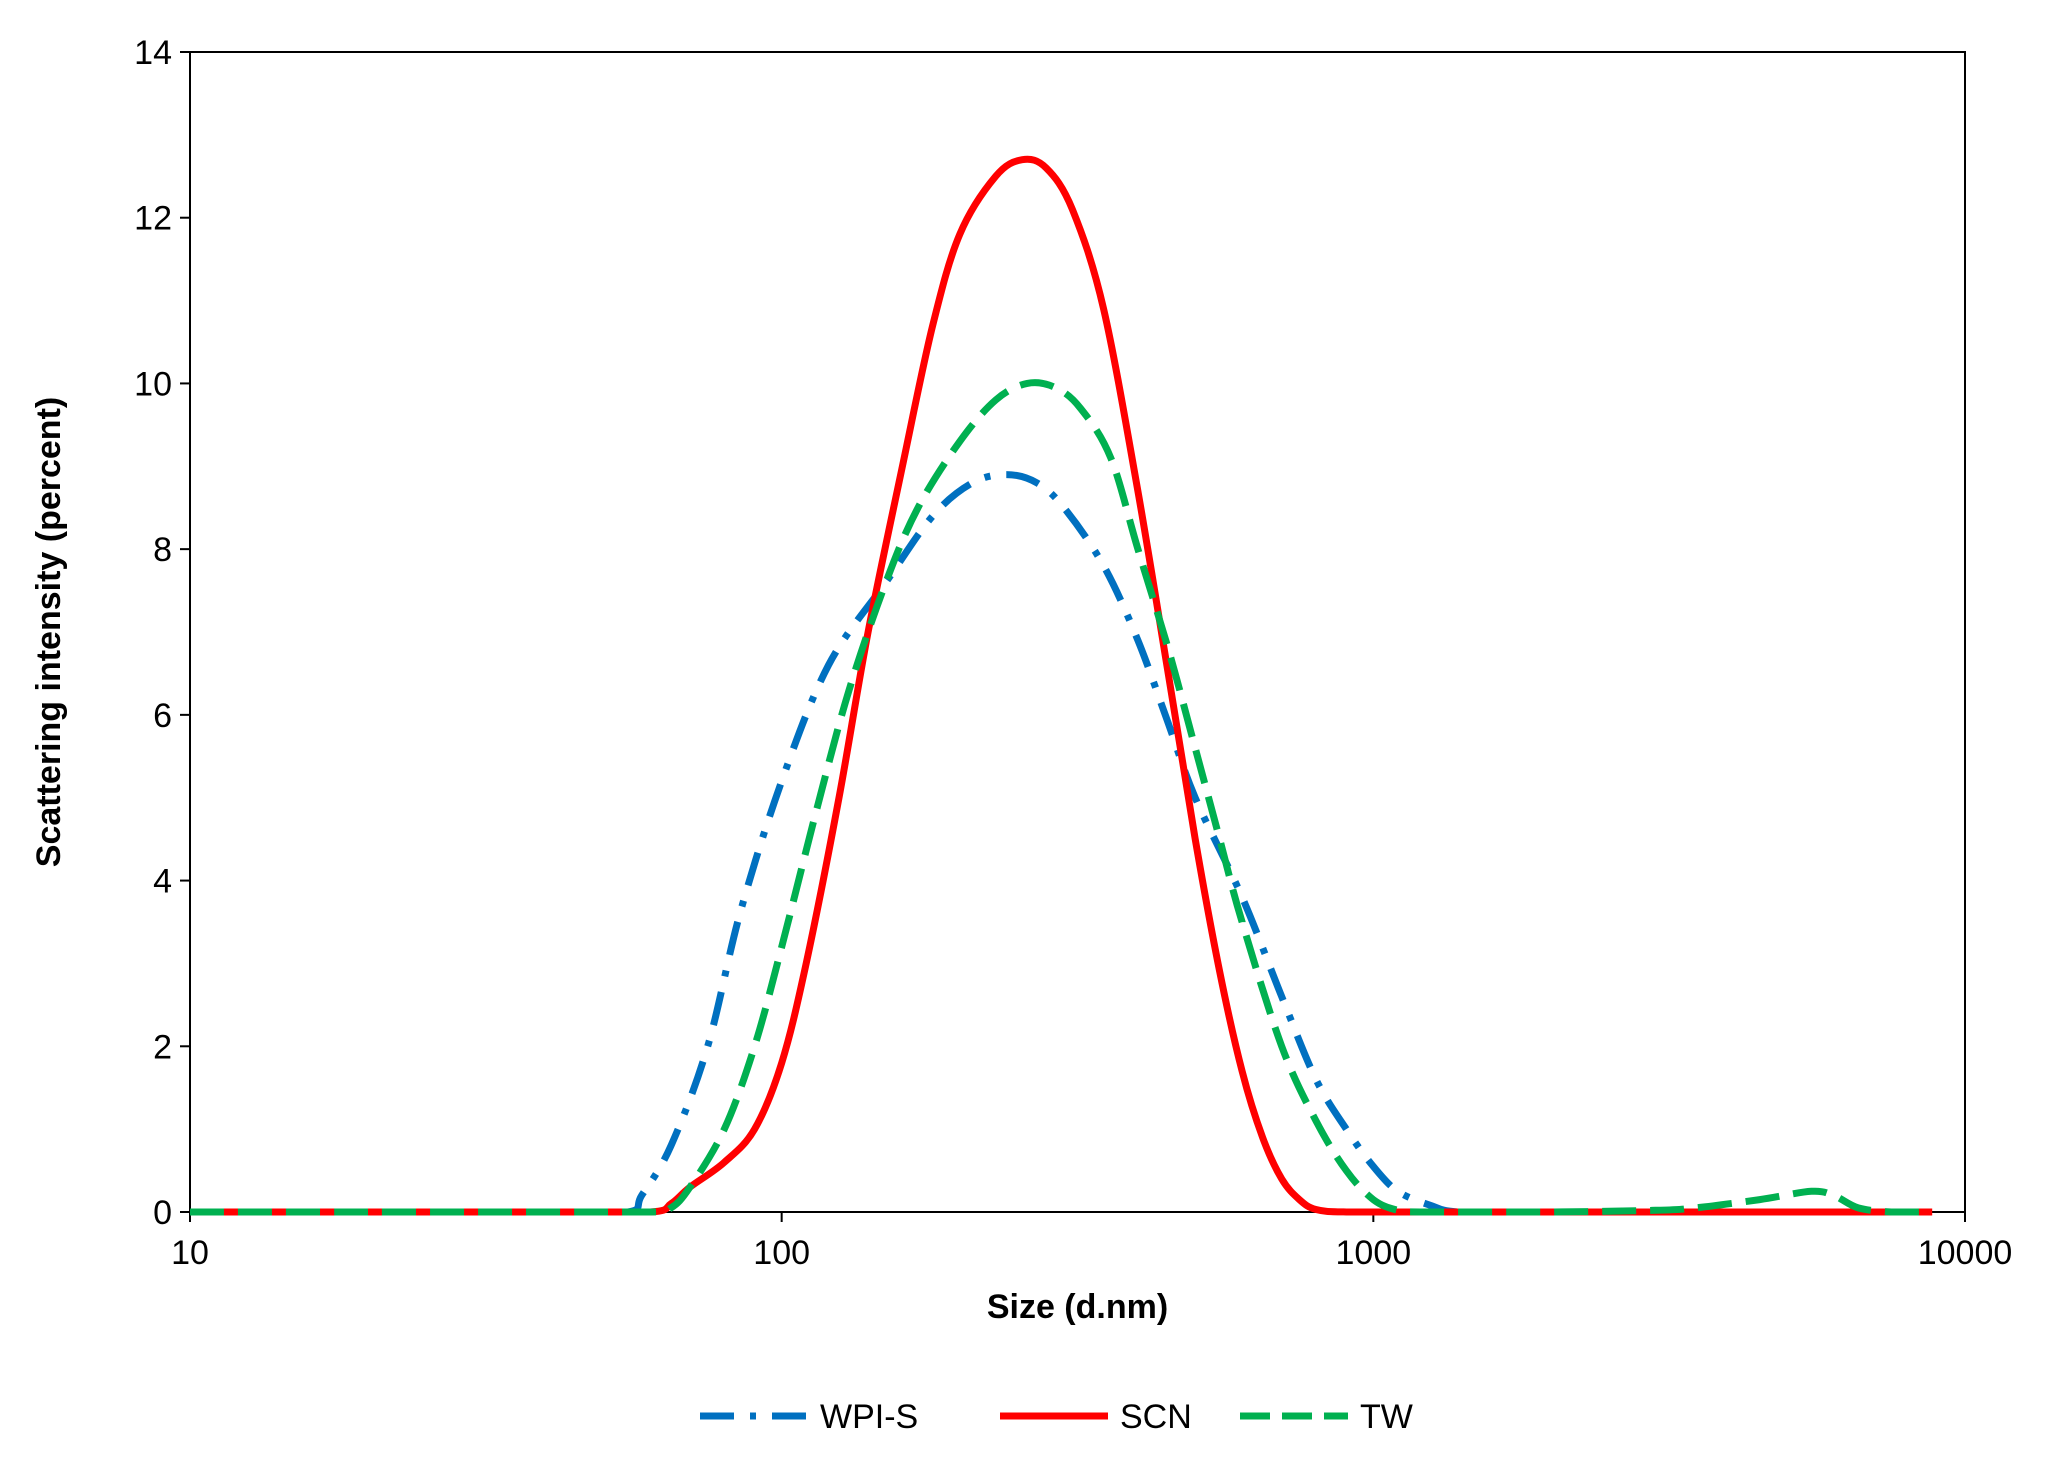 This screenshot has height=1463, width=2047. What do you see at coordinates (1374, 1253) in the screenshot?
I see `x-tick-label: 1000` at bounding box center [1374, 1253].